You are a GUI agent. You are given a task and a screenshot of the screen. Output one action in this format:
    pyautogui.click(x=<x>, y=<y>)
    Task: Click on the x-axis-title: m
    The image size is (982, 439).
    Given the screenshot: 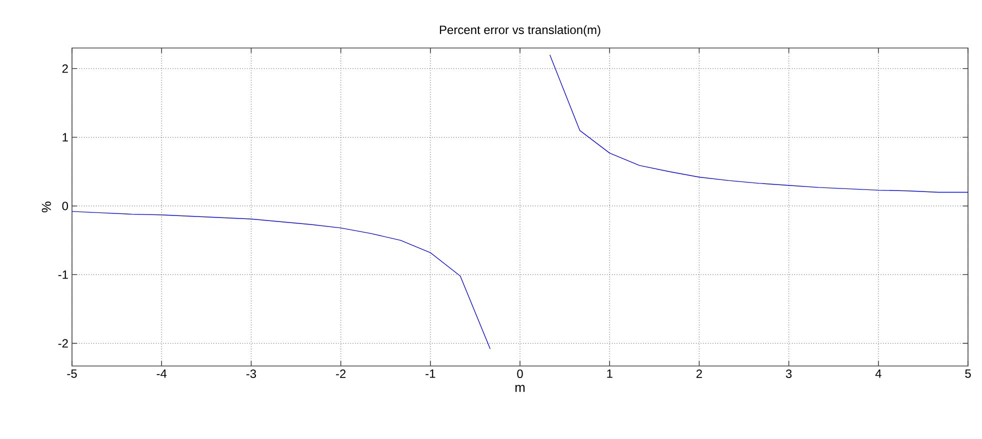 What is the action you would take?
    pyautogui.click(x=520, y=388)
    